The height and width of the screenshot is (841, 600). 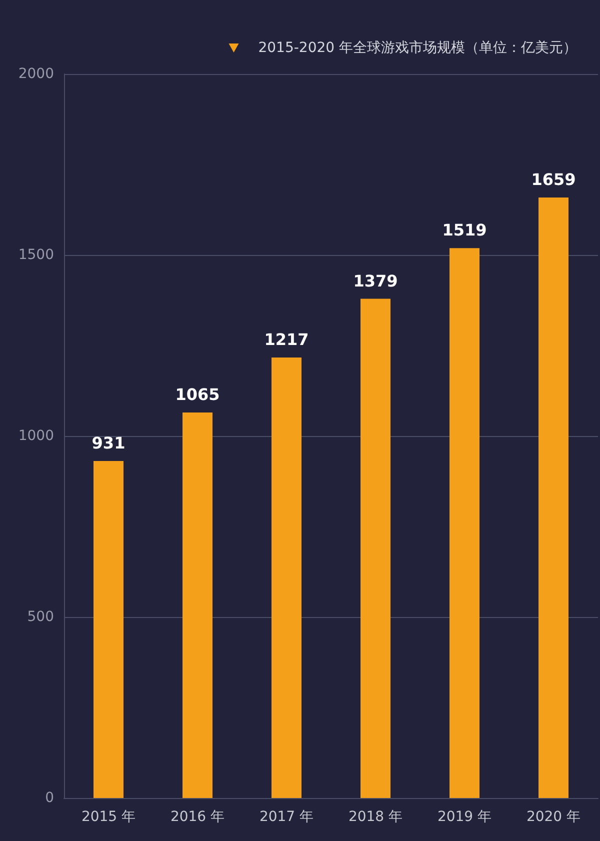 I want to click on data-label: 1659, so click(x=553, y=179).